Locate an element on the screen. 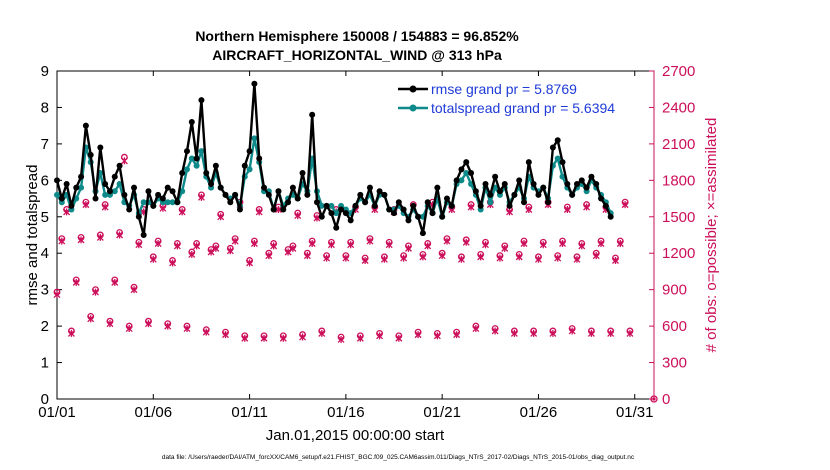 The image size is (830, 470). y-tick-label: 5 is located at coordinates (45, 217).